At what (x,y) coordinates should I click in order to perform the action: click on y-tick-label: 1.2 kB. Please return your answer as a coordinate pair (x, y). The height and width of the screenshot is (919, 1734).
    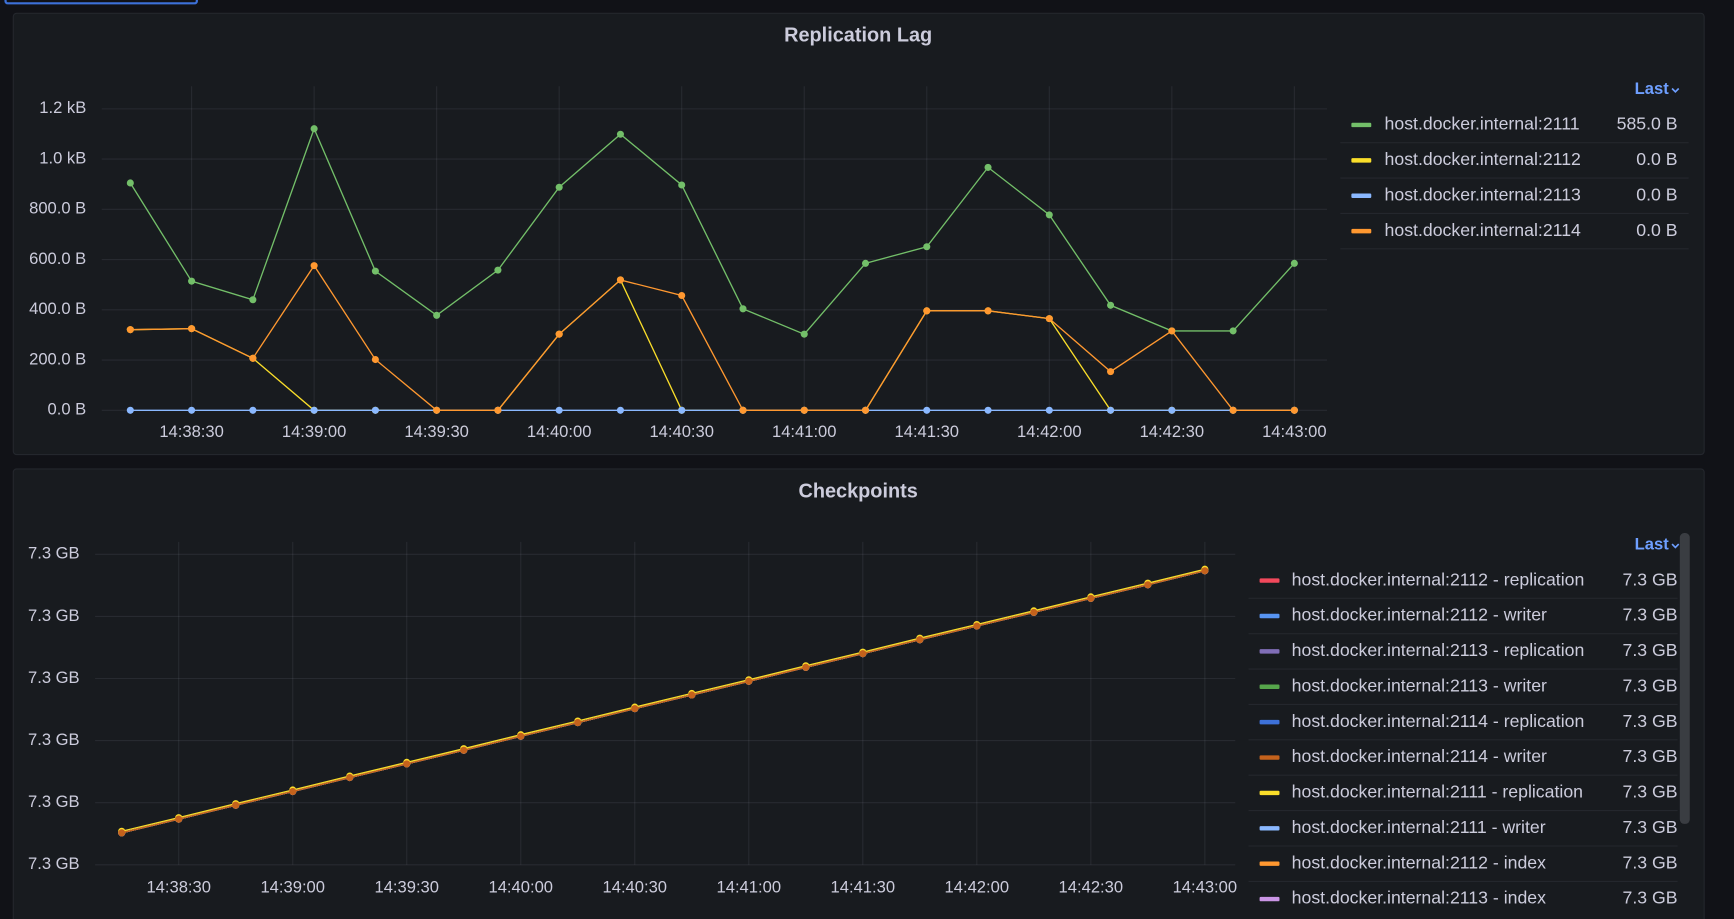
    Looking at the image, I should click on (62, 107).